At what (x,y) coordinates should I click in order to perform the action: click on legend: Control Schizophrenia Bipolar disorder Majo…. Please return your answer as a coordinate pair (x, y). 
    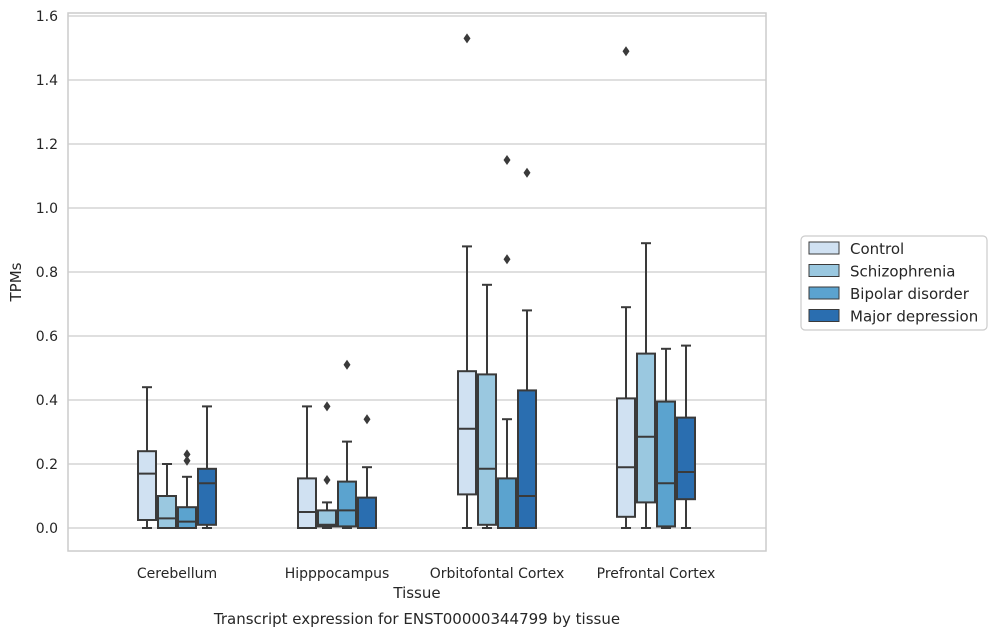
    Looking at the image, I should click on (894, 283).